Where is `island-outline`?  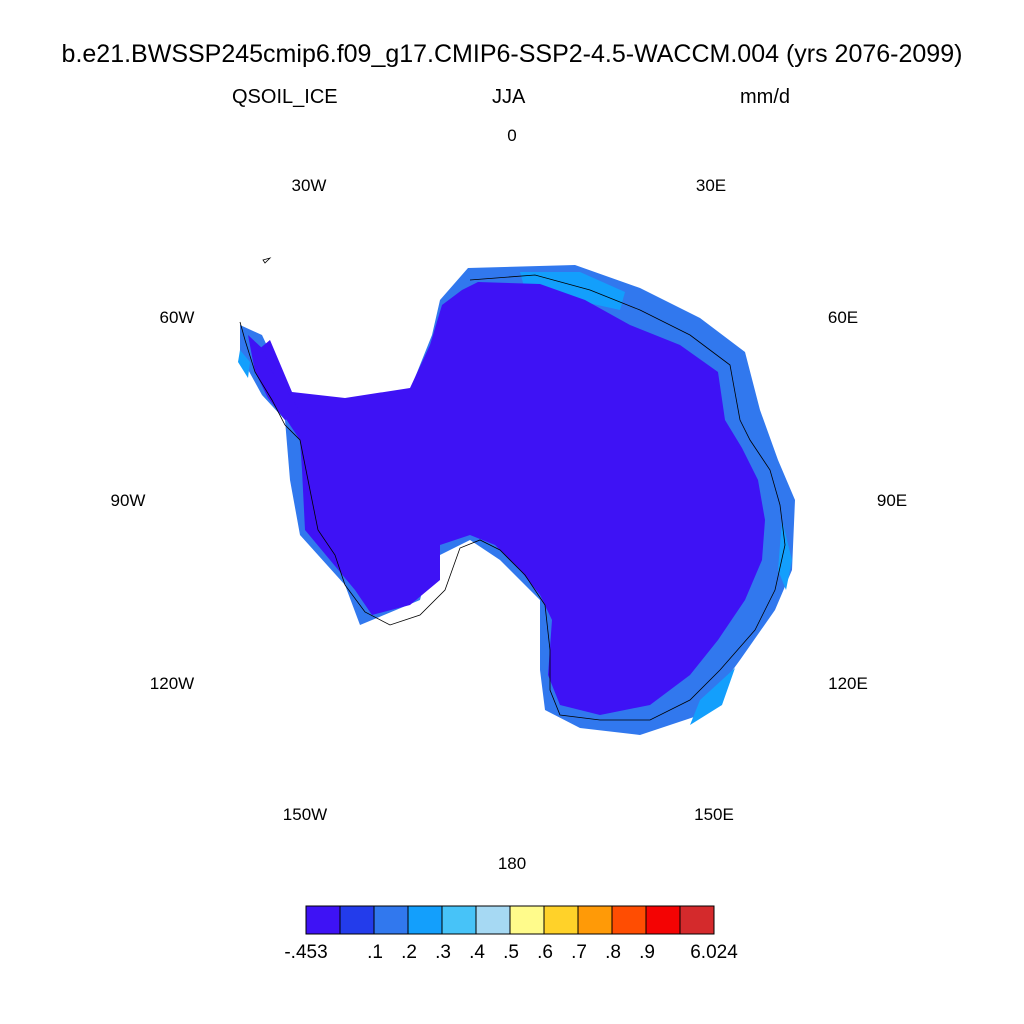
island-outline is located at coordinates (267, 260).